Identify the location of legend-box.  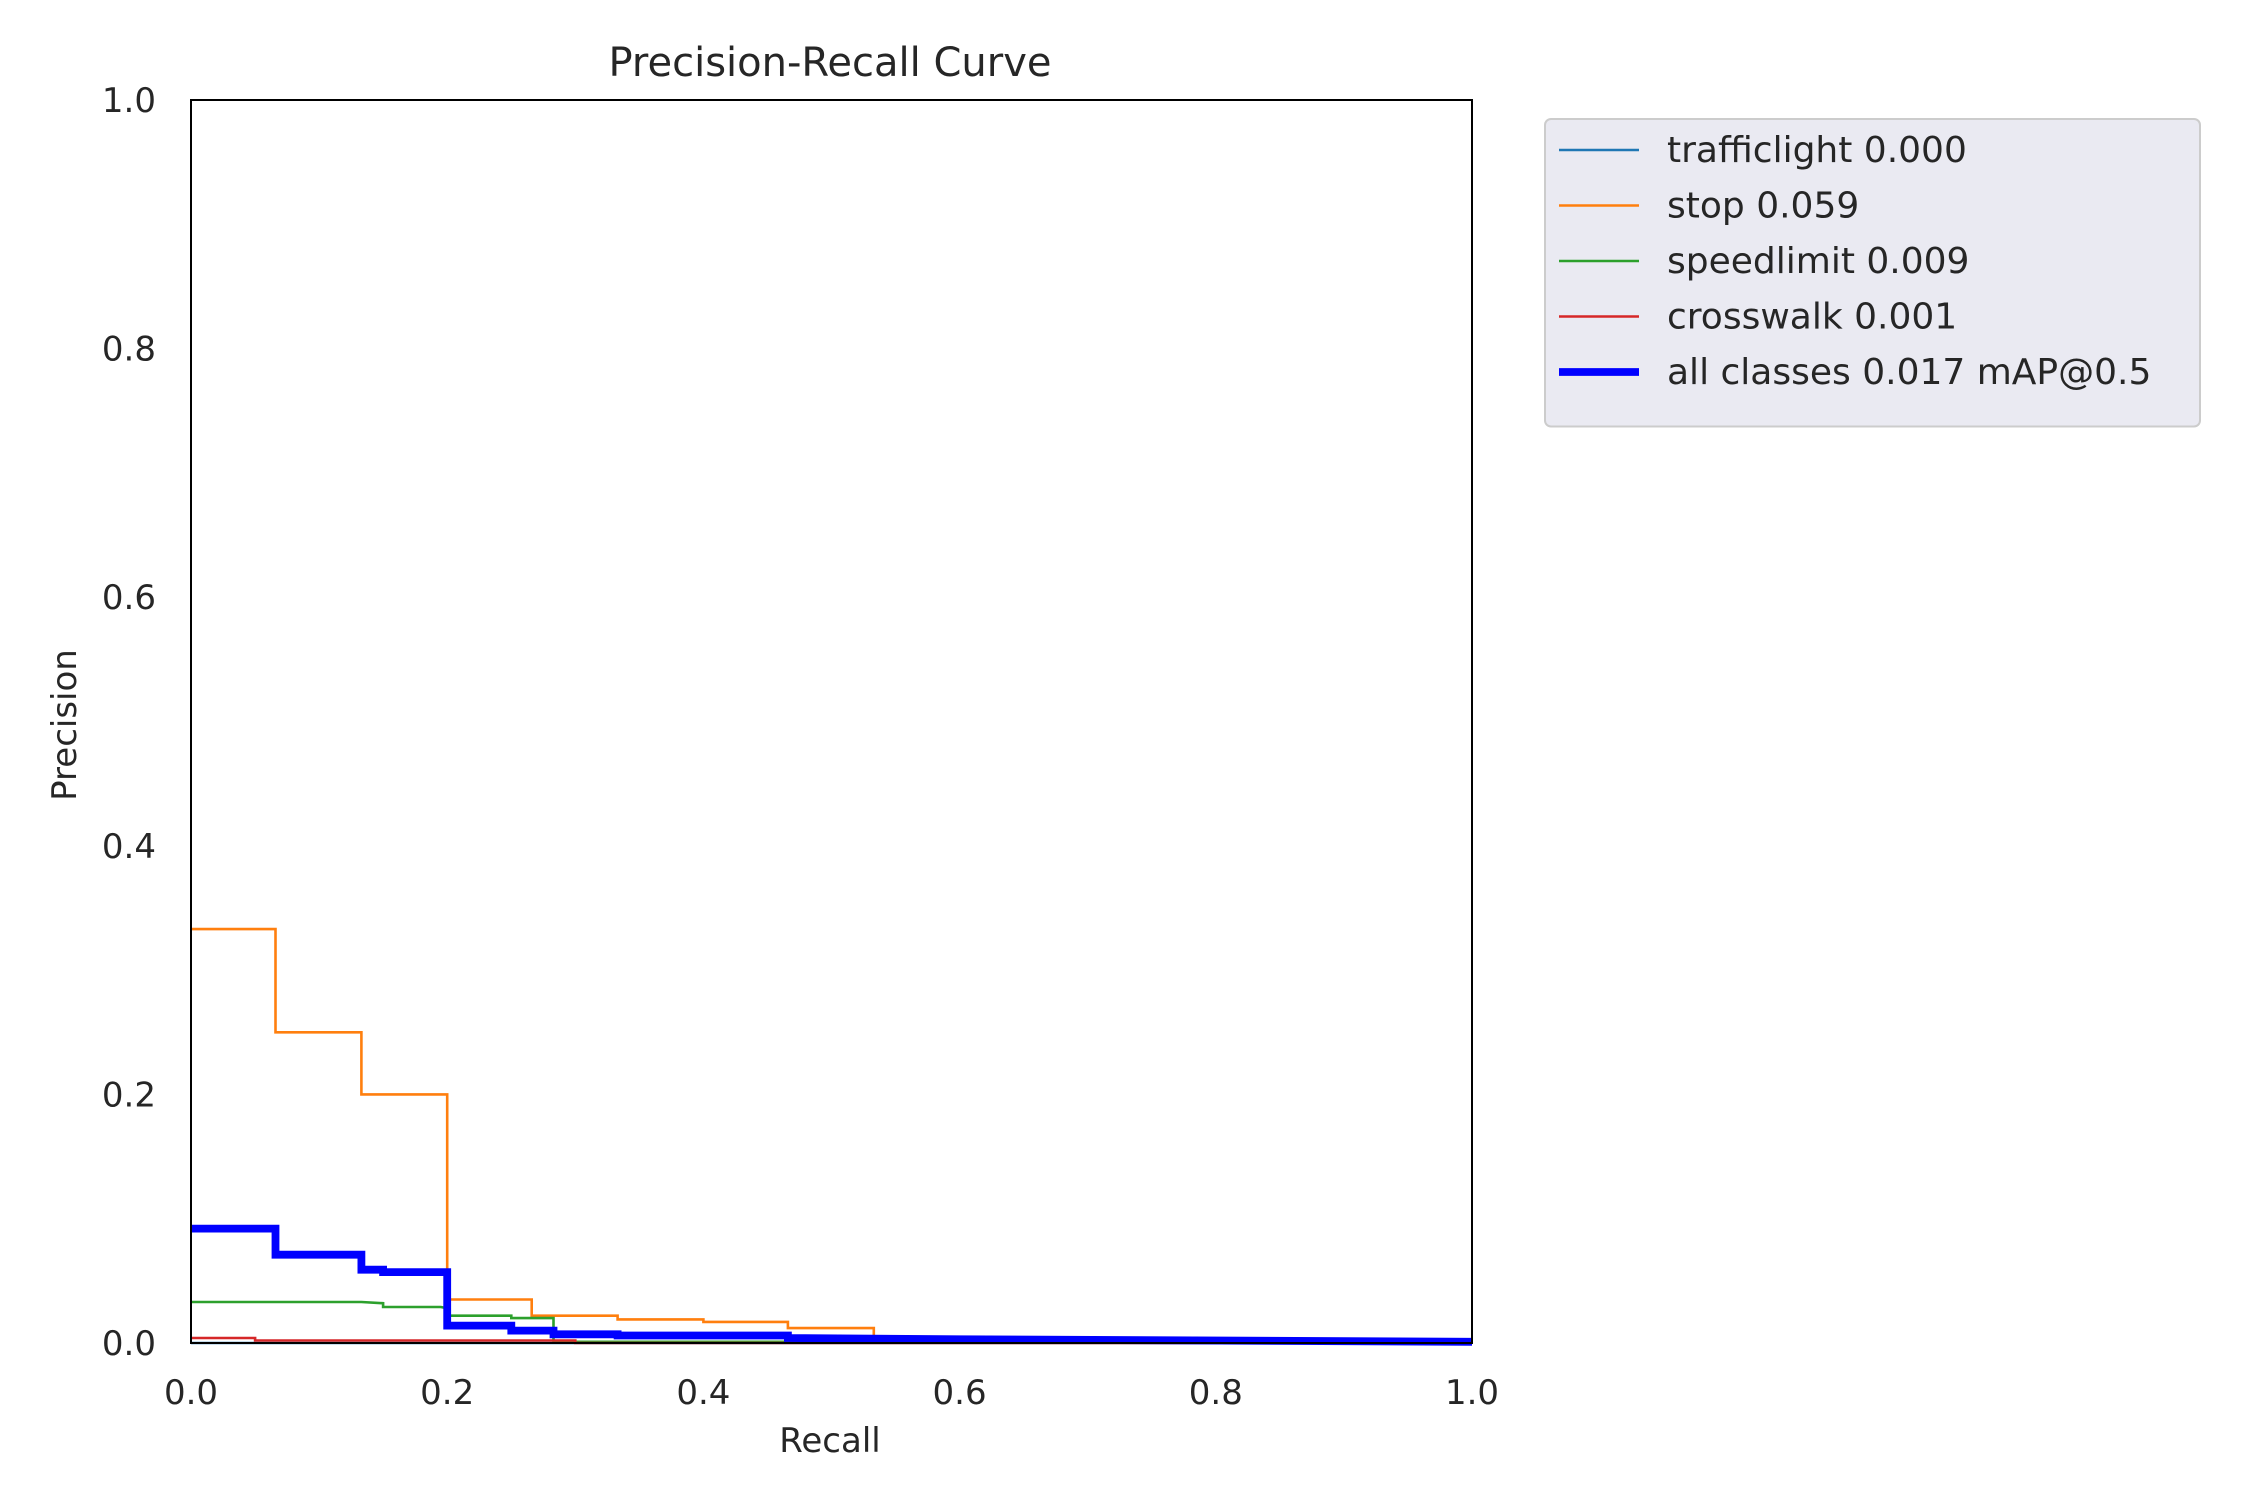
(1872, 273).